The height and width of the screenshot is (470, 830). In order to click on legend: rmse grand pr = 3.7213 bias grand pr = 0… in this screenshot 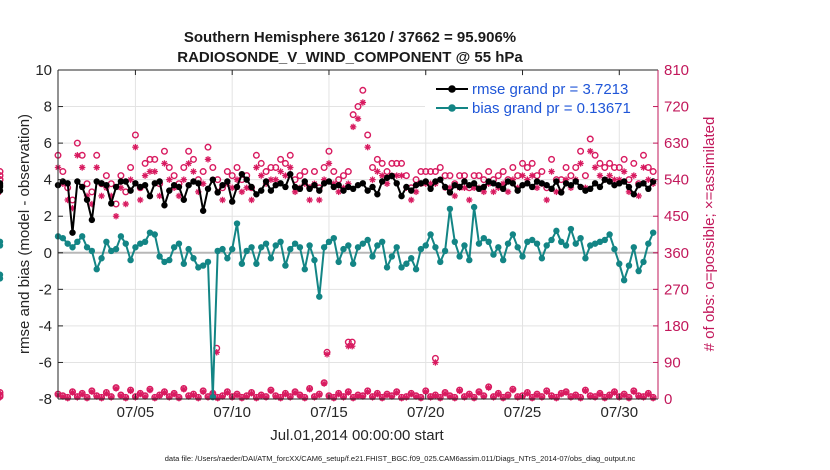, I will do `click(539, 98)`.